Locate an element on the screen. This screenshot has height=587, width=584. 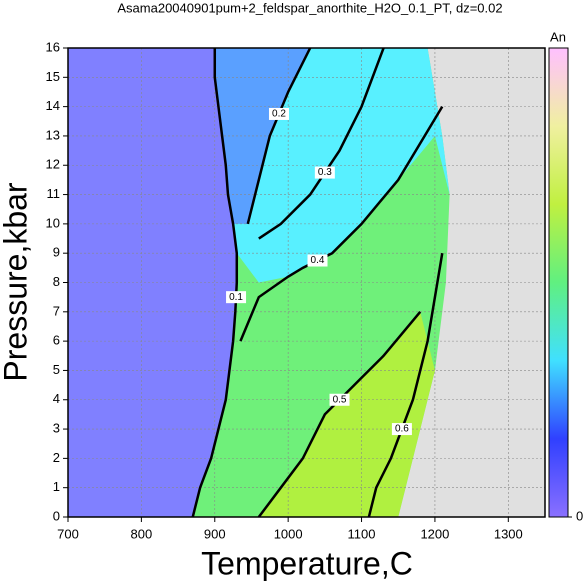
y-tick-label: 2 is located at coordinates (56, 457).